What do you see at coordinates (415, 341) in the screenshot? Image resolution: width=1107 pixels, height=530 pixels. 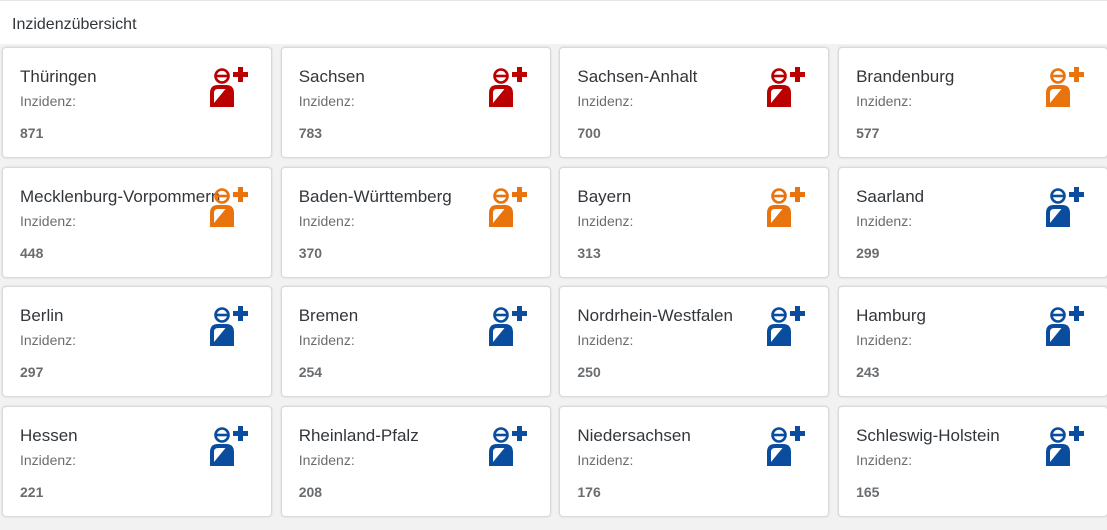 I see `state-tile-10: Bremen Inzidenz: 254` at bounding box center [415, 341].